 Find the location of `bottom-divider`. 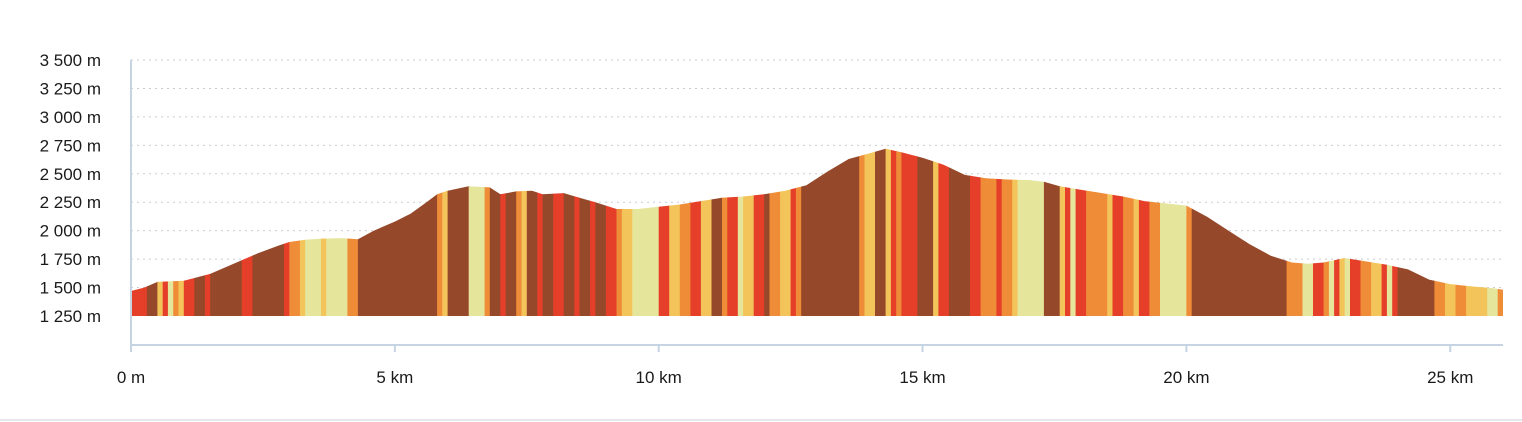

bottom-divider is located at coordinates (761, 420).